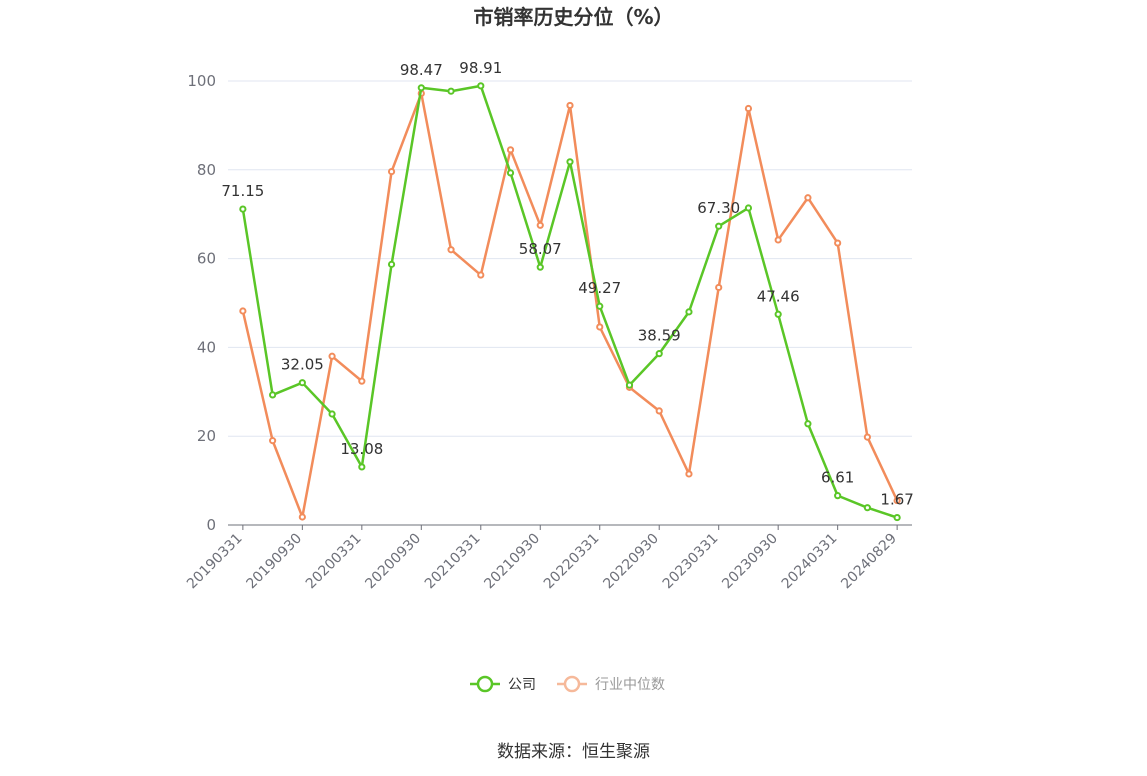  What do you see at coordinates (334, 562) in the screenshot?
I see `x-tick-label: 20200331` at bounding box center [334, 562].